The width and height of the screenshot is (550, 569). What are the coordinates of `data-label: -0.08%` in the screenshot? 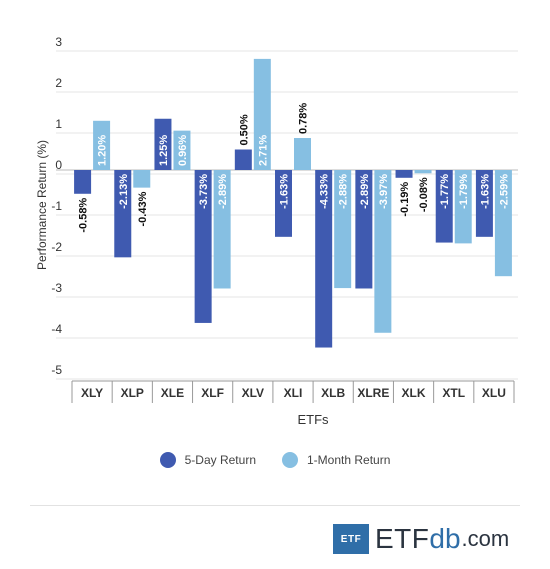 It's located at (424, 194).